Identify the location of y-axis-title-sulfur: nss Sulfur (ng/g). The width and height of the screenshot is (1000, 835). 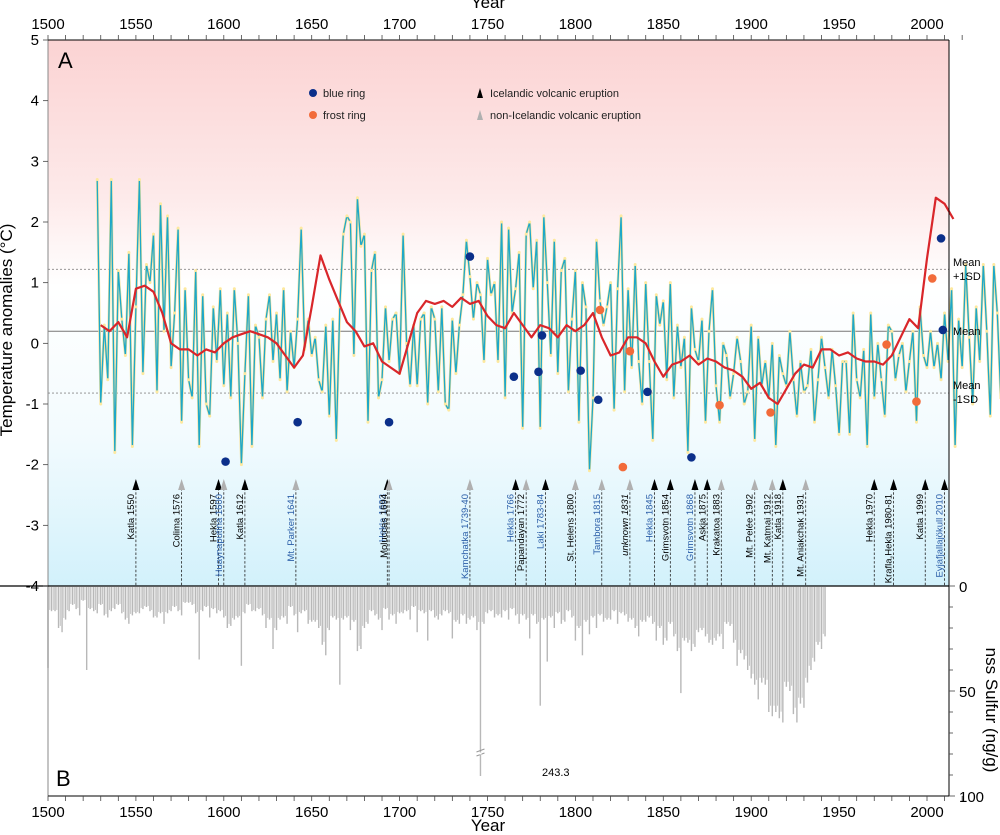
(991, 710).